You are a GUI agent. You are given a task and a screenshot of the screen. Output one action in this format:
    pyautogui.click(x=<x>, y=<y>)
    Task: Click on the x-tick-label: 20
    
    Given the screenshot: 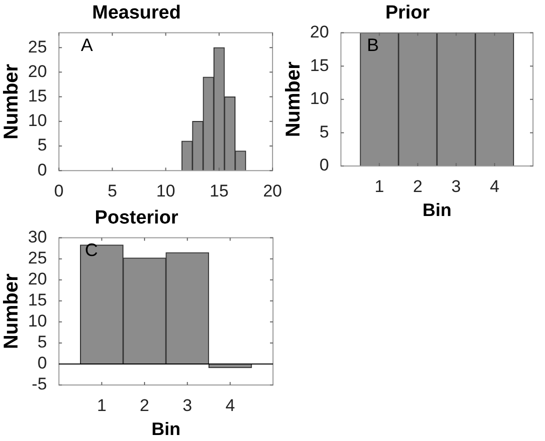 What is the action you would take?
    pyautogui.click(x=272, y=190)
    